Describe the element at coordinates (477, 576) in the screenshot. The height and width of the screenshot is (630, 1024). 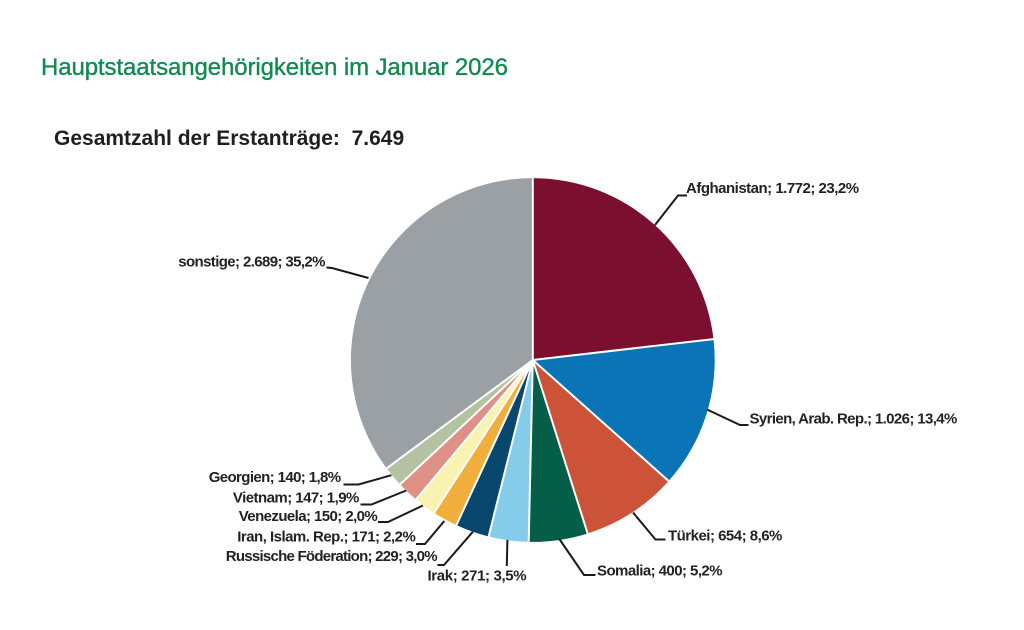
I see `svg-text: Irak; 271; 3,5%` at that location.